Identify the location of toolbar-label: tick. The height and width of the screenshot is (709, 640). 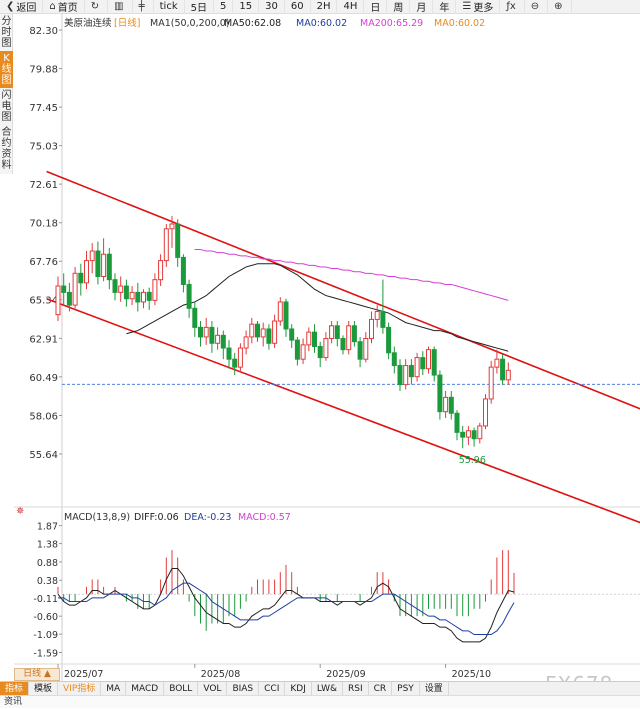
(168, 6).